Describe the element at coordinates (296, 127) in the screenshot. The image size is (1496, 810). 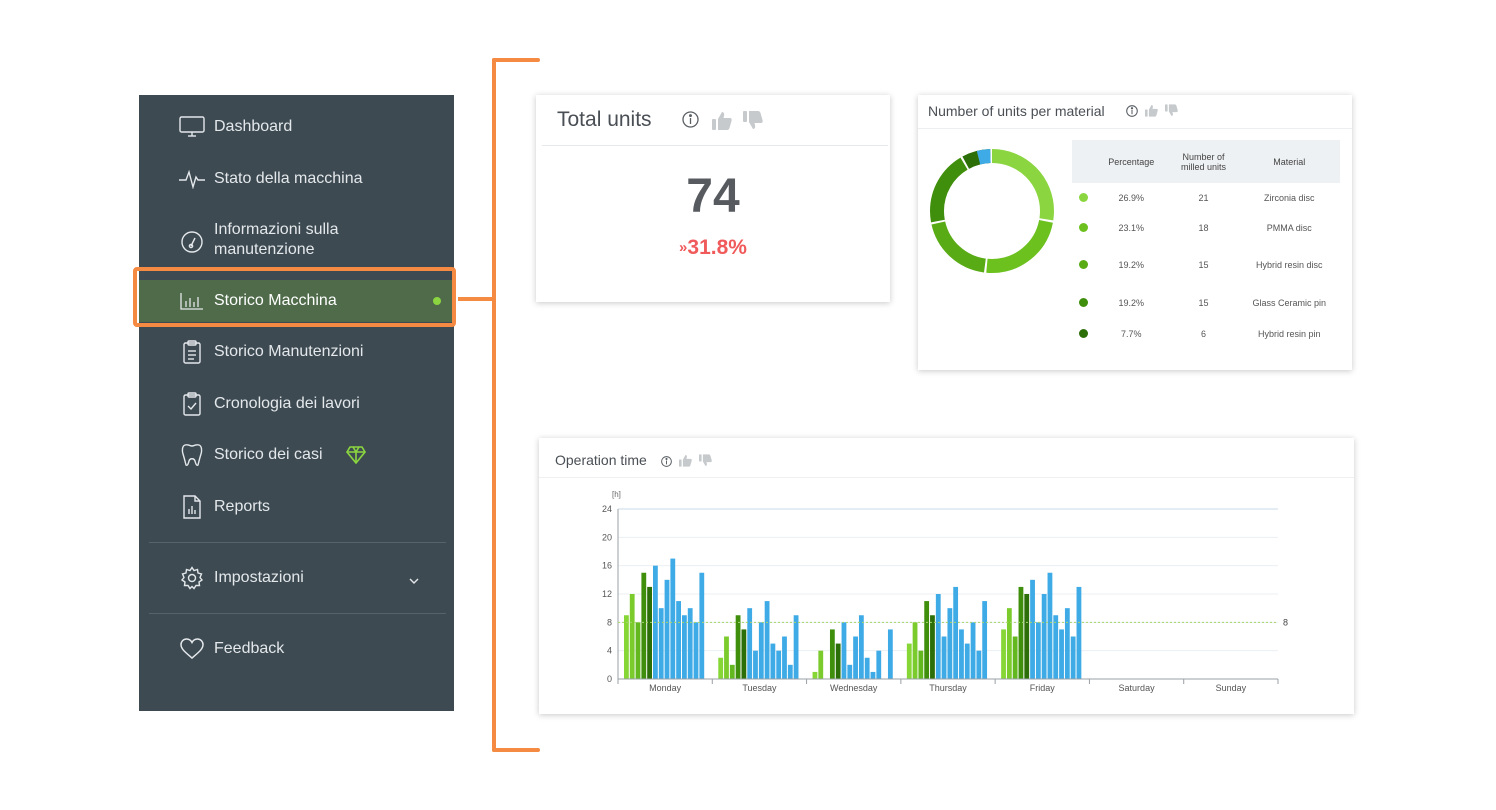
I see `sidebar-item-dashboard: Dashboard` at that location.